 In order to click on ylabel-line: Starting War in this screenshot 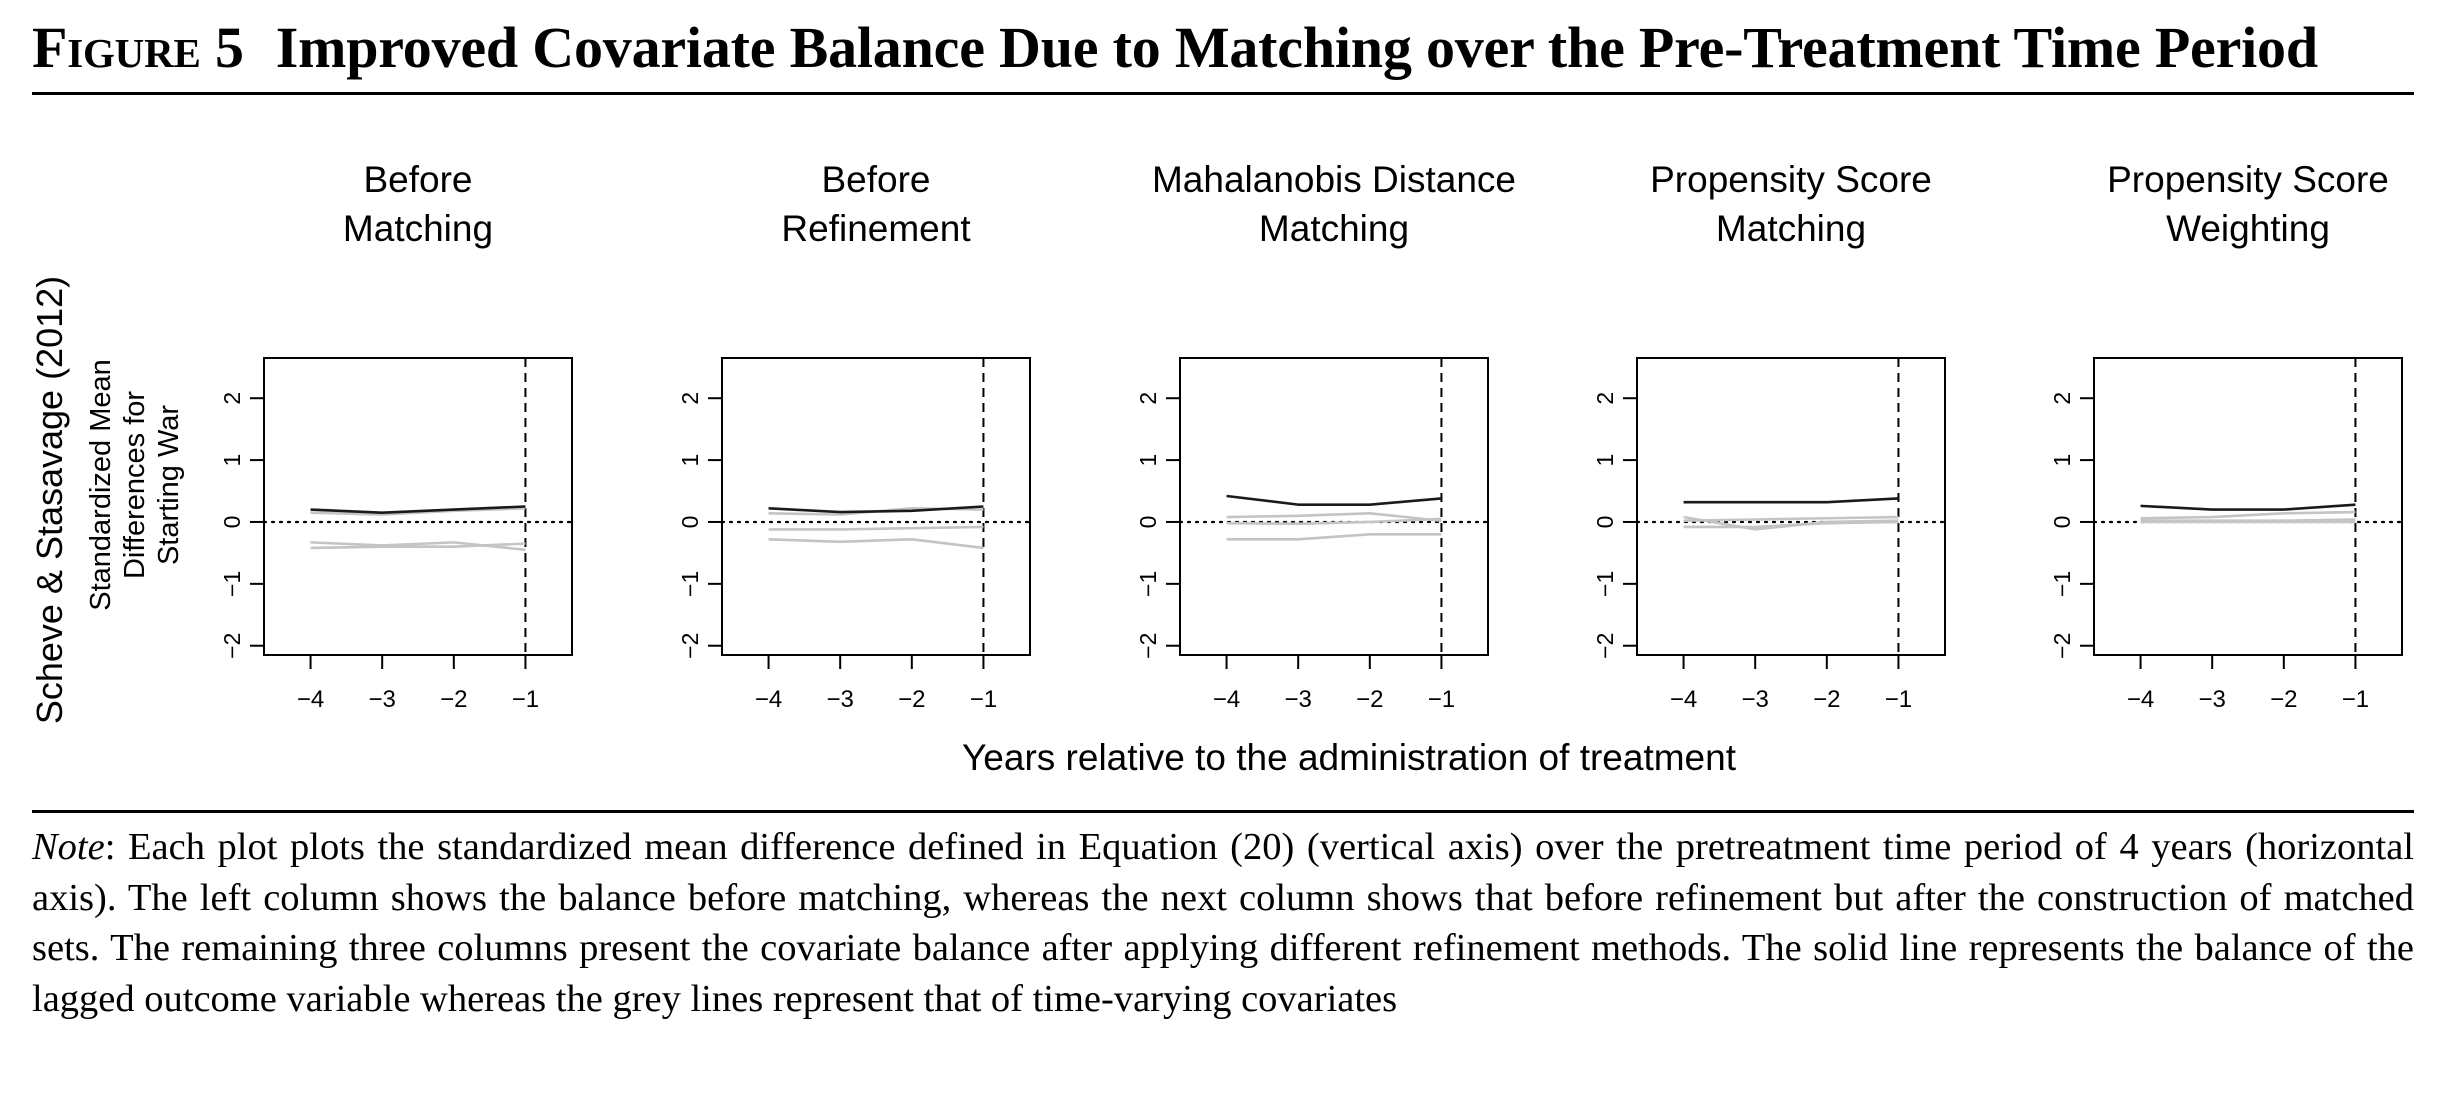, I will do `click(169, 485)`.